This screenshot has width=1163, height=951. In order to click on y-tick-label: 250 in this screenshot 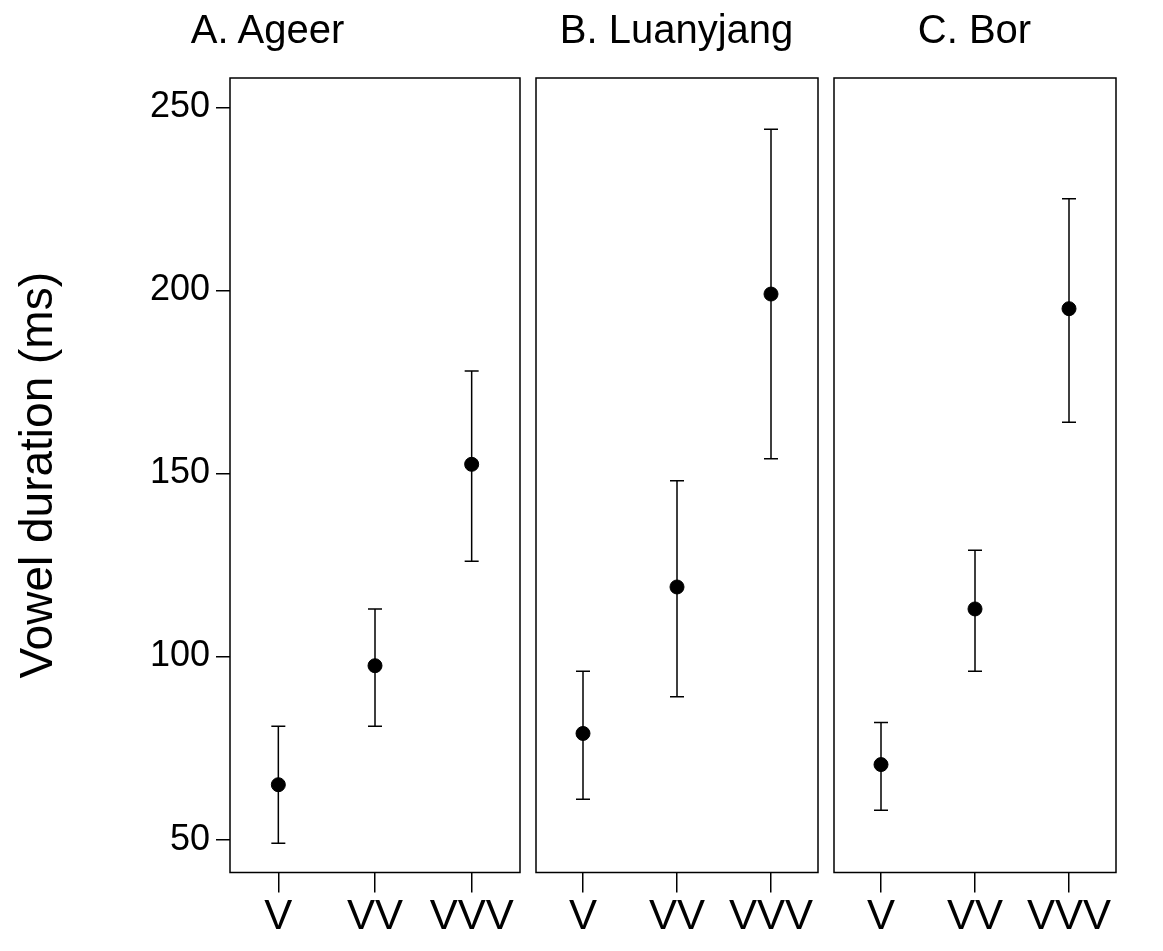, I will do `click(179, 105)`.